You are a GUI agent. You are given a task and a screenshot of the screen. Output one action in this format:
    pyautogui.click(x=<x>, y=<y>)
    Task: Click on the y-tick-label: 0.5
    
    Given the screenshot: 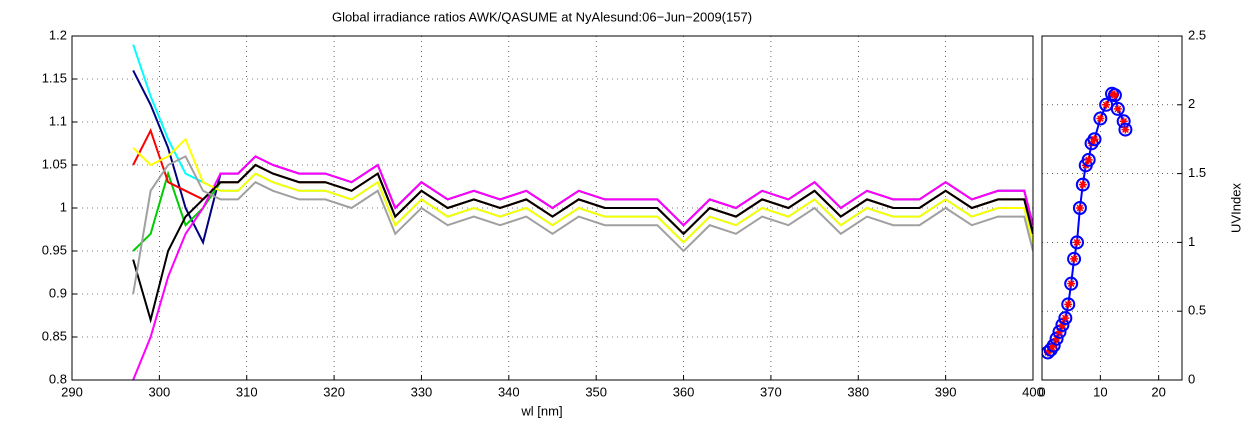 What is the action you would take?
    pyautogui.click(x=1197, y=310)
    